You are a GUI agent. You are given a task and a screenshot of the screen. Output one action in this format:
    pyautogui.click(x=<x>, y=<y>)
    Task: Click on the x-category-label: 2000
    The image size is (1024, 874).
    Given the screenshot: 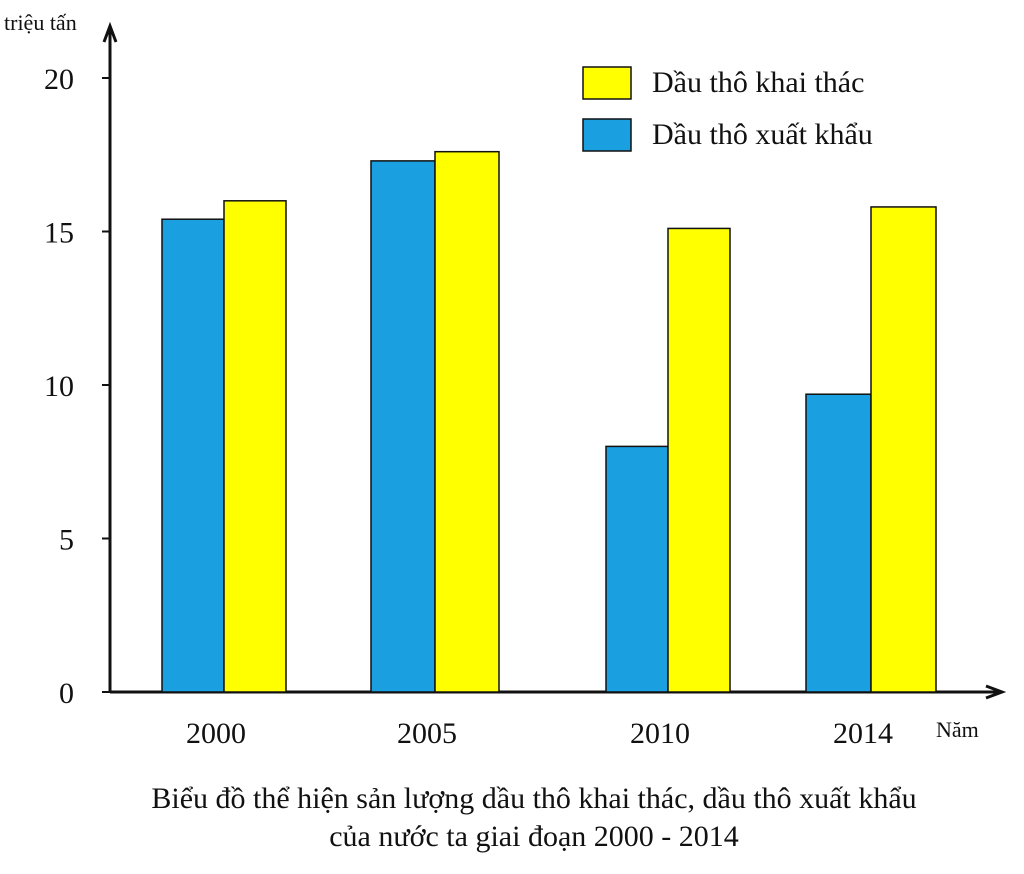 What is the action you would take?
    pyautogui.click(x=216, y=733)
    